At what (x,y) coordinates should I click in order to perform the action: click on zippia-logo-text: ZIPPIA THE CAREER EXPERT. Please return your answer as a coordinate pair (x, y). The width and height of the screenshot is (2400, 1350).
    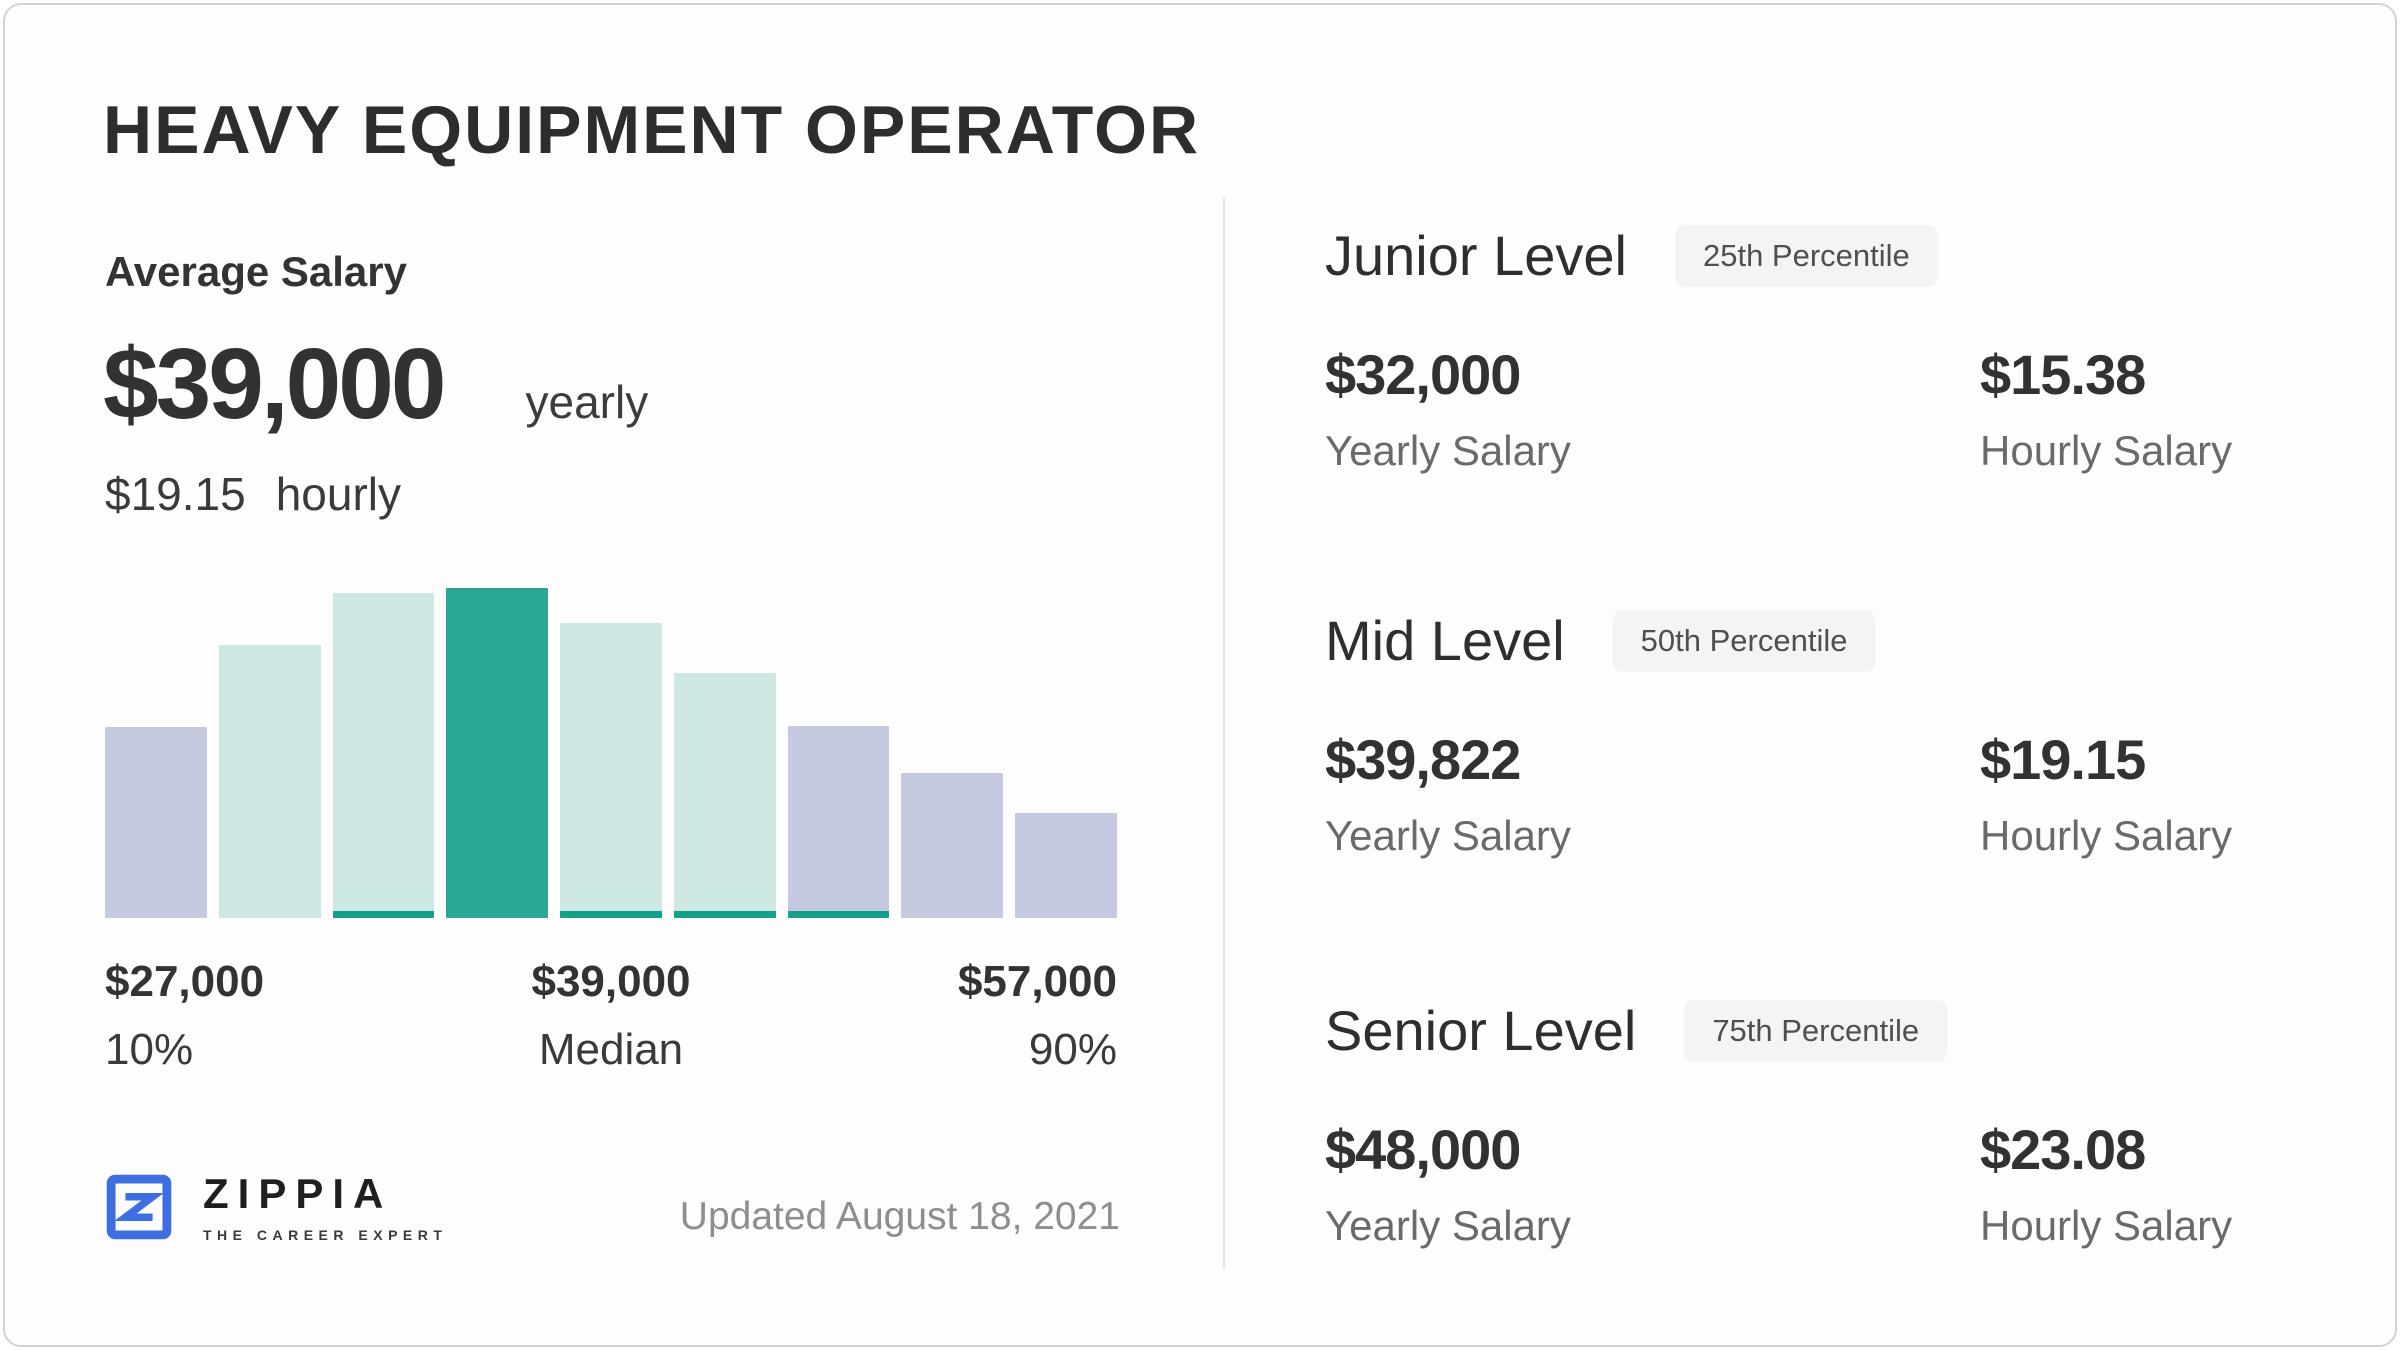
    Looking at the image, I should click on (325, 1206).